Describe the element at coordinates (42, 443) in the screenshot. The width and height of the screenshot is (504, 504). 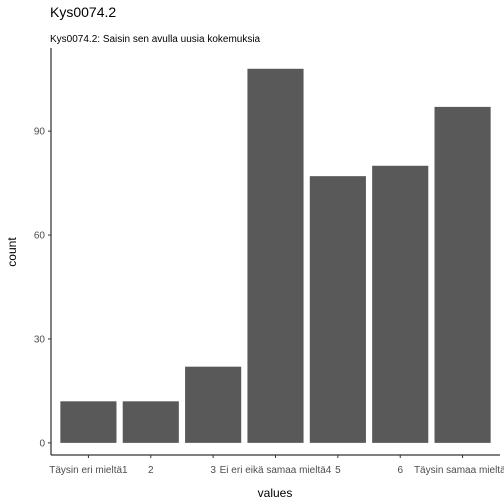
I see `y-tick-label: 0` at that location.